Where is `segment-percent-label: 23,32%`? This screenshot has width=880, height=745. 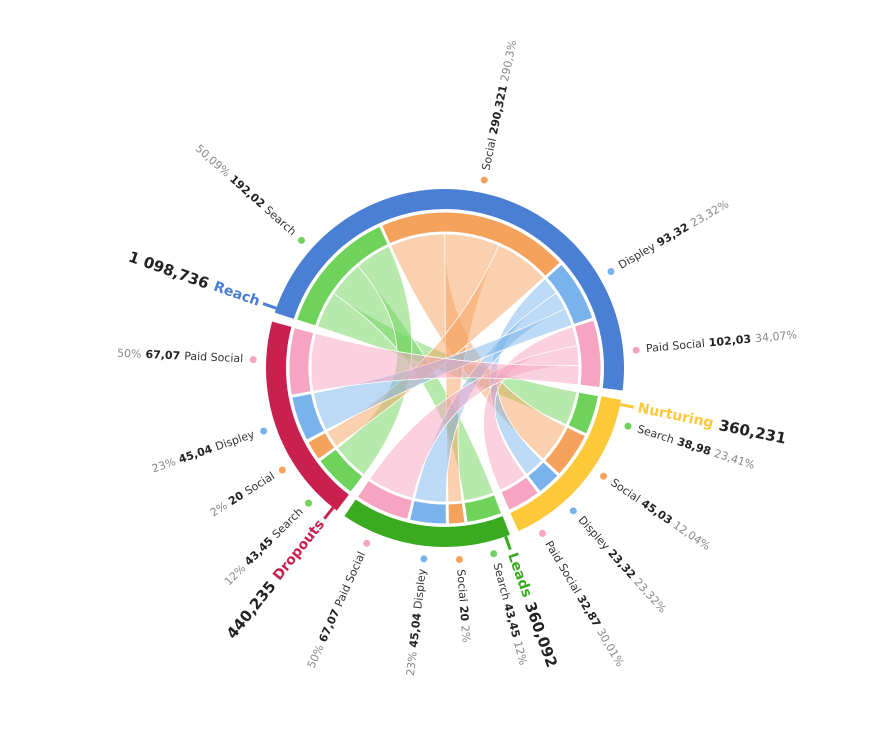
segment-percent-label: 23,32% is located at coordinates (650, 596).